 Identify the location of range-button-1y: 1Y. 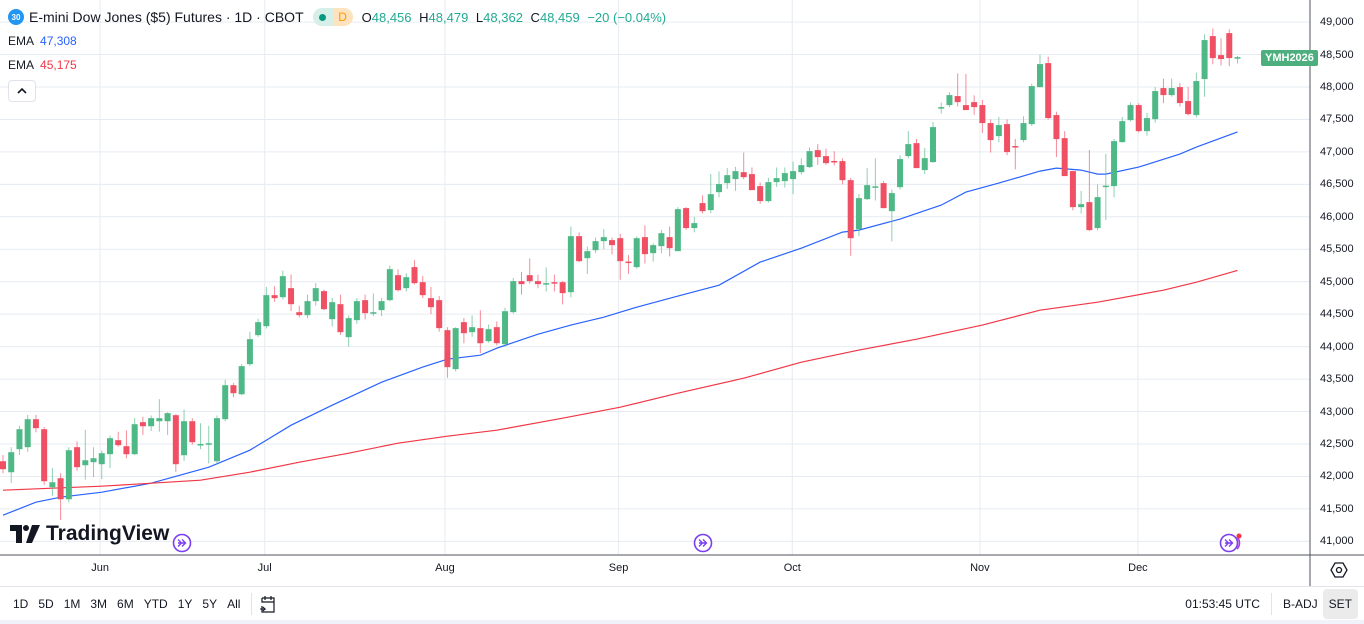
(185, 604).